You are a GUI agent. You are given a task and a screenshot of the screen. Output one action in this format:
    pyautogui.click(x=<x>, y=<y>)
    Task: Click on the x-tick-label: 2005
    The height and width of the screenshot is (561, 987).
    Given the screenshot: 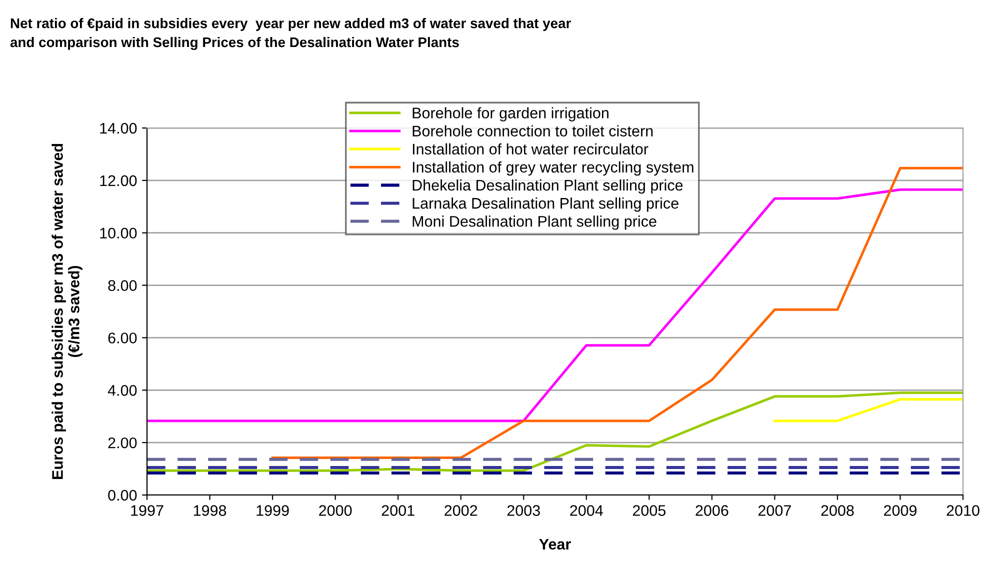 What is the action you would take?
    pyautogui.click(x=649, y=510)
    